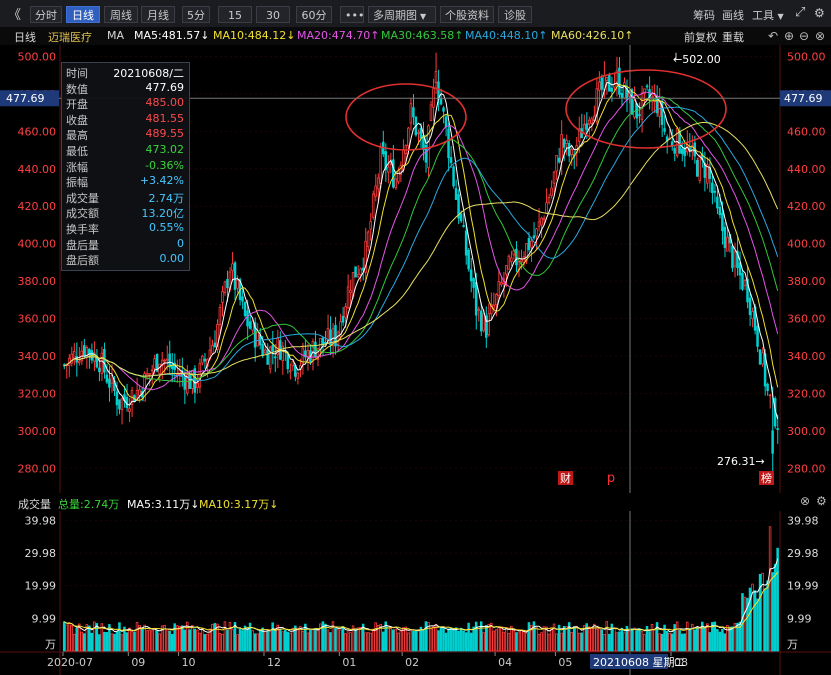 Image resolution: width=831 pixels, height=675 pixels. What do you see at coordinates (792, 644) in the screenshot?
I see `volume-unit-right: 万` at bounding box center [792, 644].